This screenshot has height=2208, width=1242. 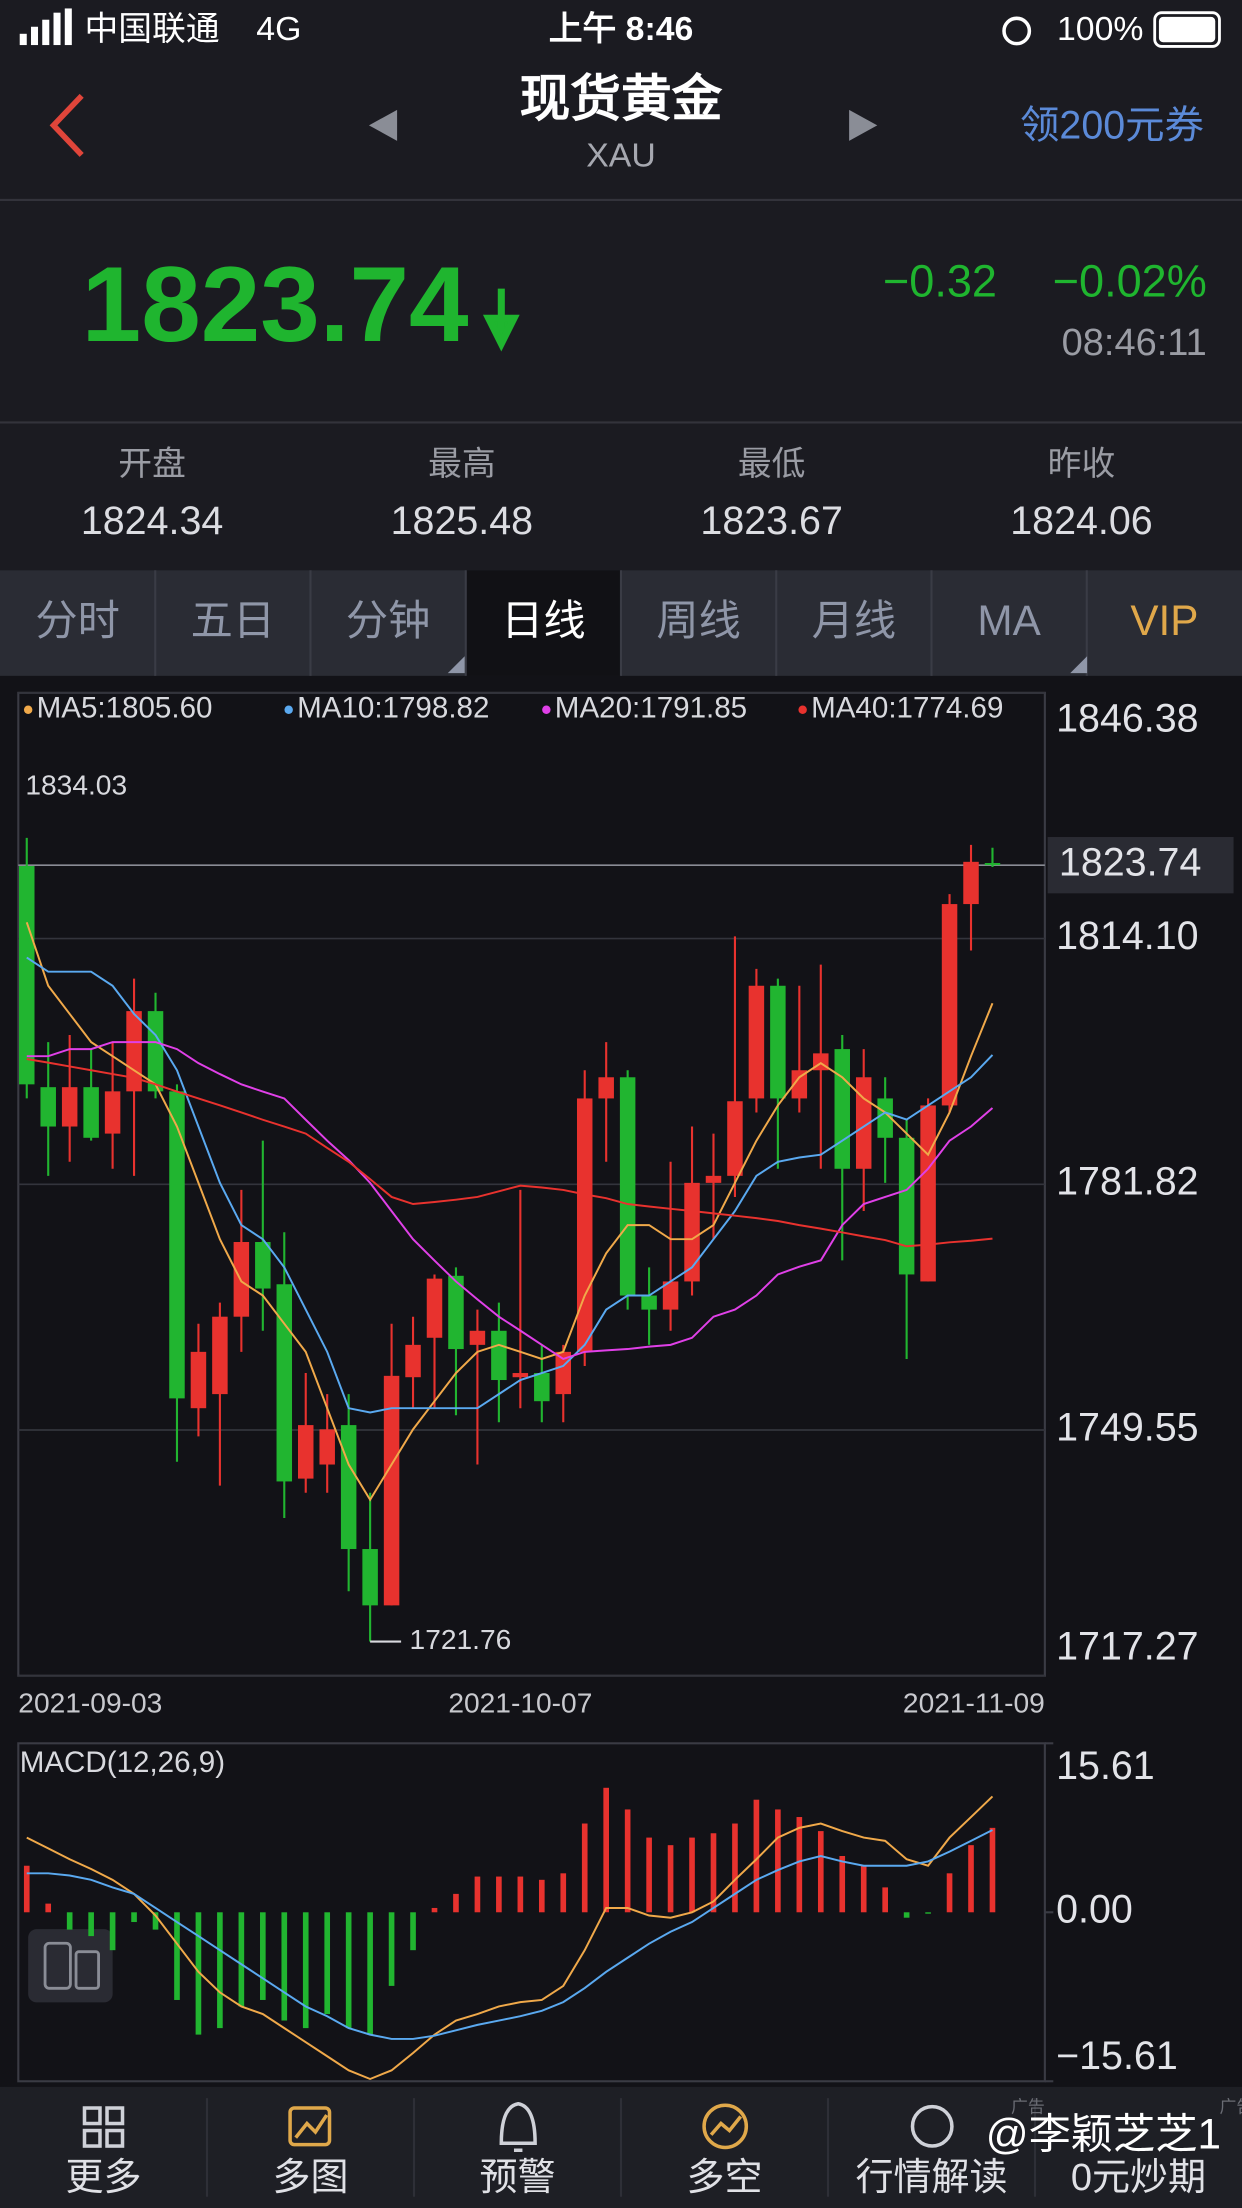 What do you see at coordinates (122, 1762) in the screenshot?
I see `indicator-title: MACD(12,26,9)` at bounding box center [122, 1762].